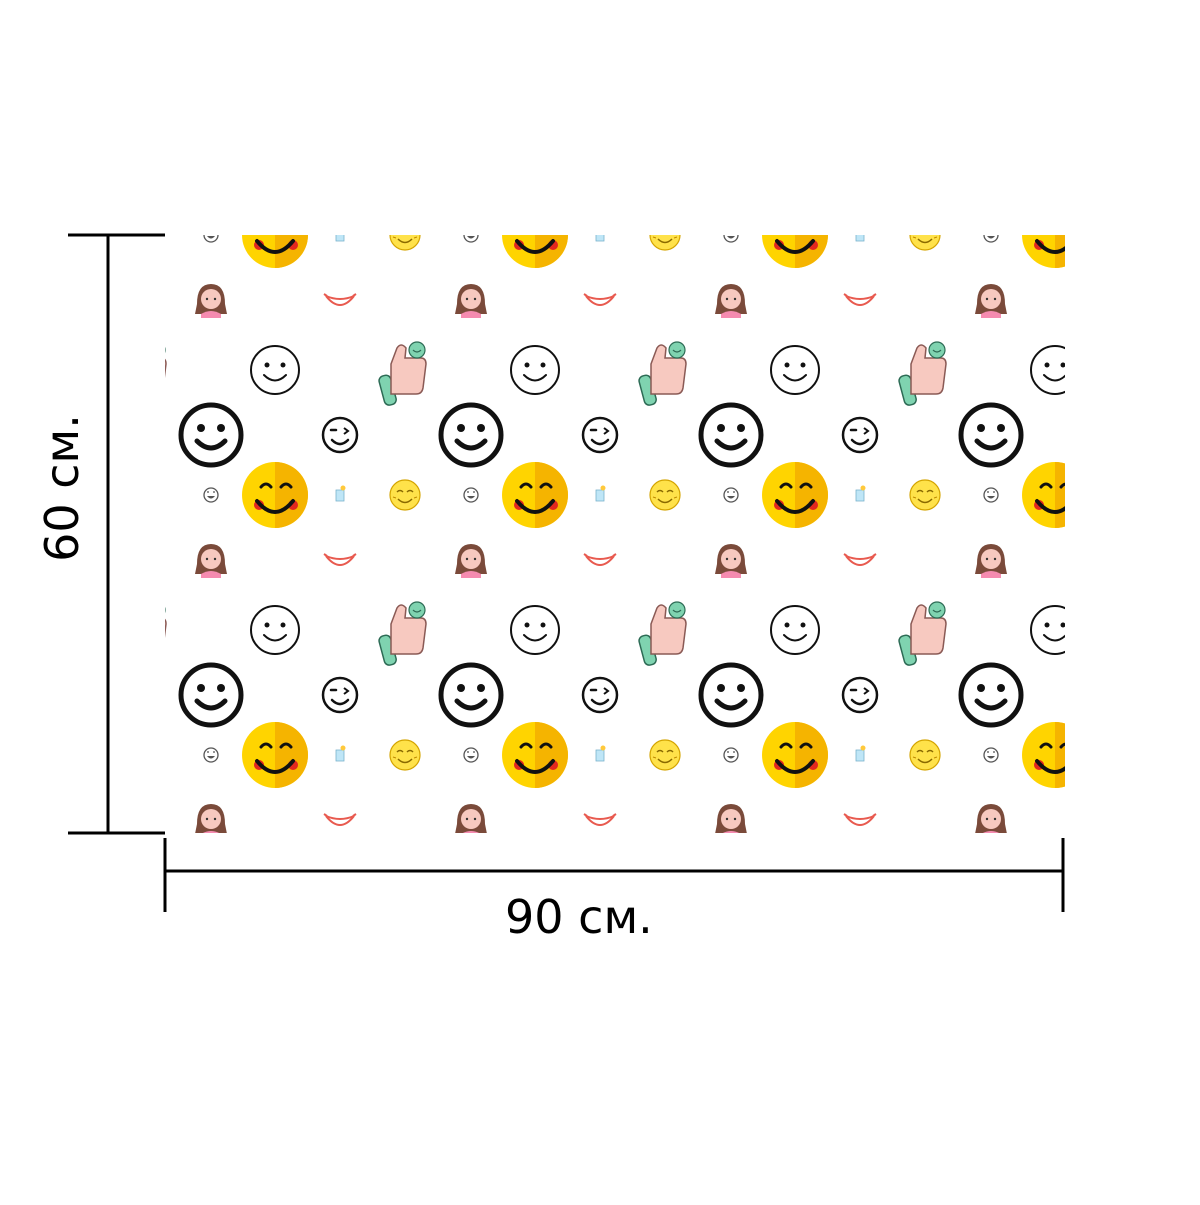 This screenshot has width=1200, height=1205. What do you see at coordinates (614, 875) in the screenshot?
I see `width-dimension-line` at bounding box center [614, 875].